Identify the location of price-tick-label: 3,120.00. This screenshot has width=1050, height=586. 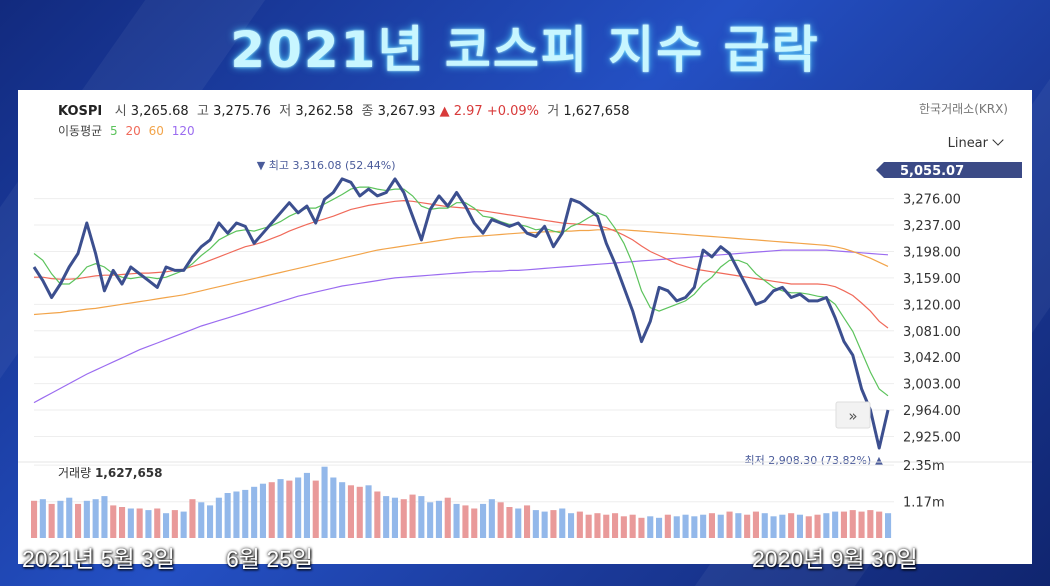
(932, 305).